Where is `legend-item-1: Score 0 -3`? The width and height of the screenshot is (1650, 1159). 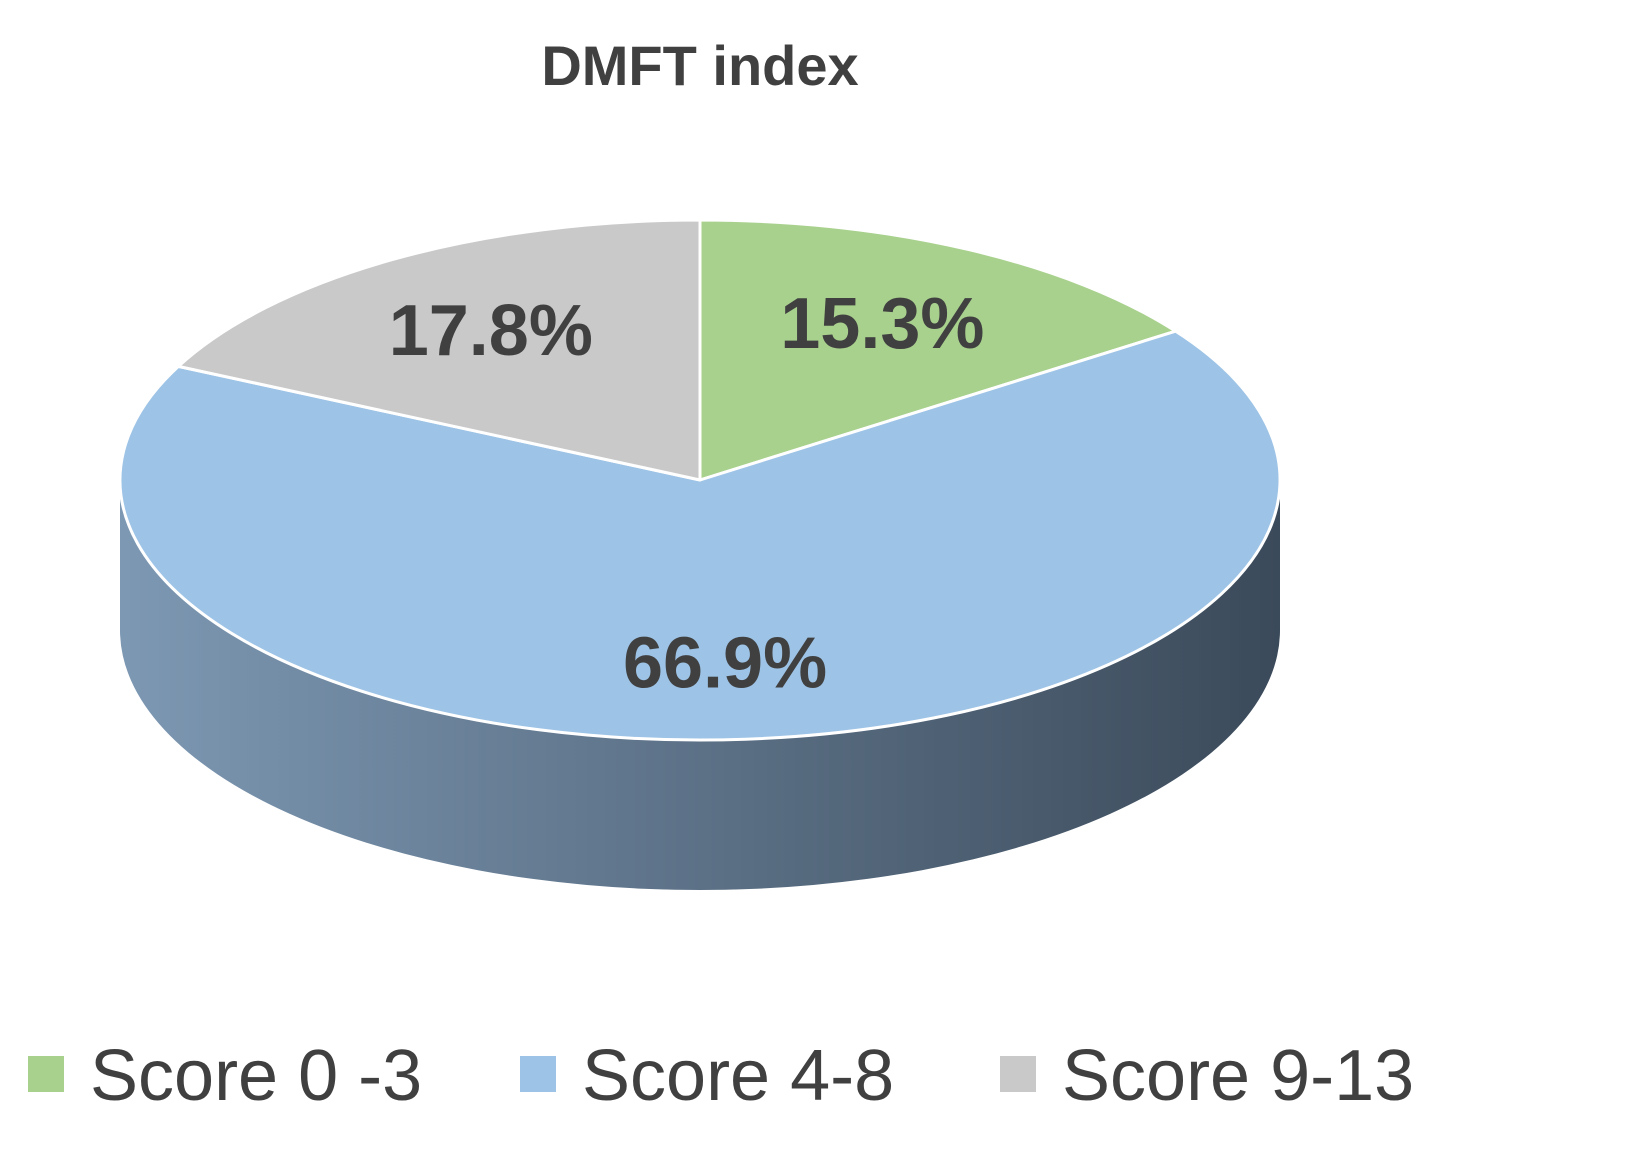 legend-item-1: Score 0 -3 is located at coordinates (225, 1076).